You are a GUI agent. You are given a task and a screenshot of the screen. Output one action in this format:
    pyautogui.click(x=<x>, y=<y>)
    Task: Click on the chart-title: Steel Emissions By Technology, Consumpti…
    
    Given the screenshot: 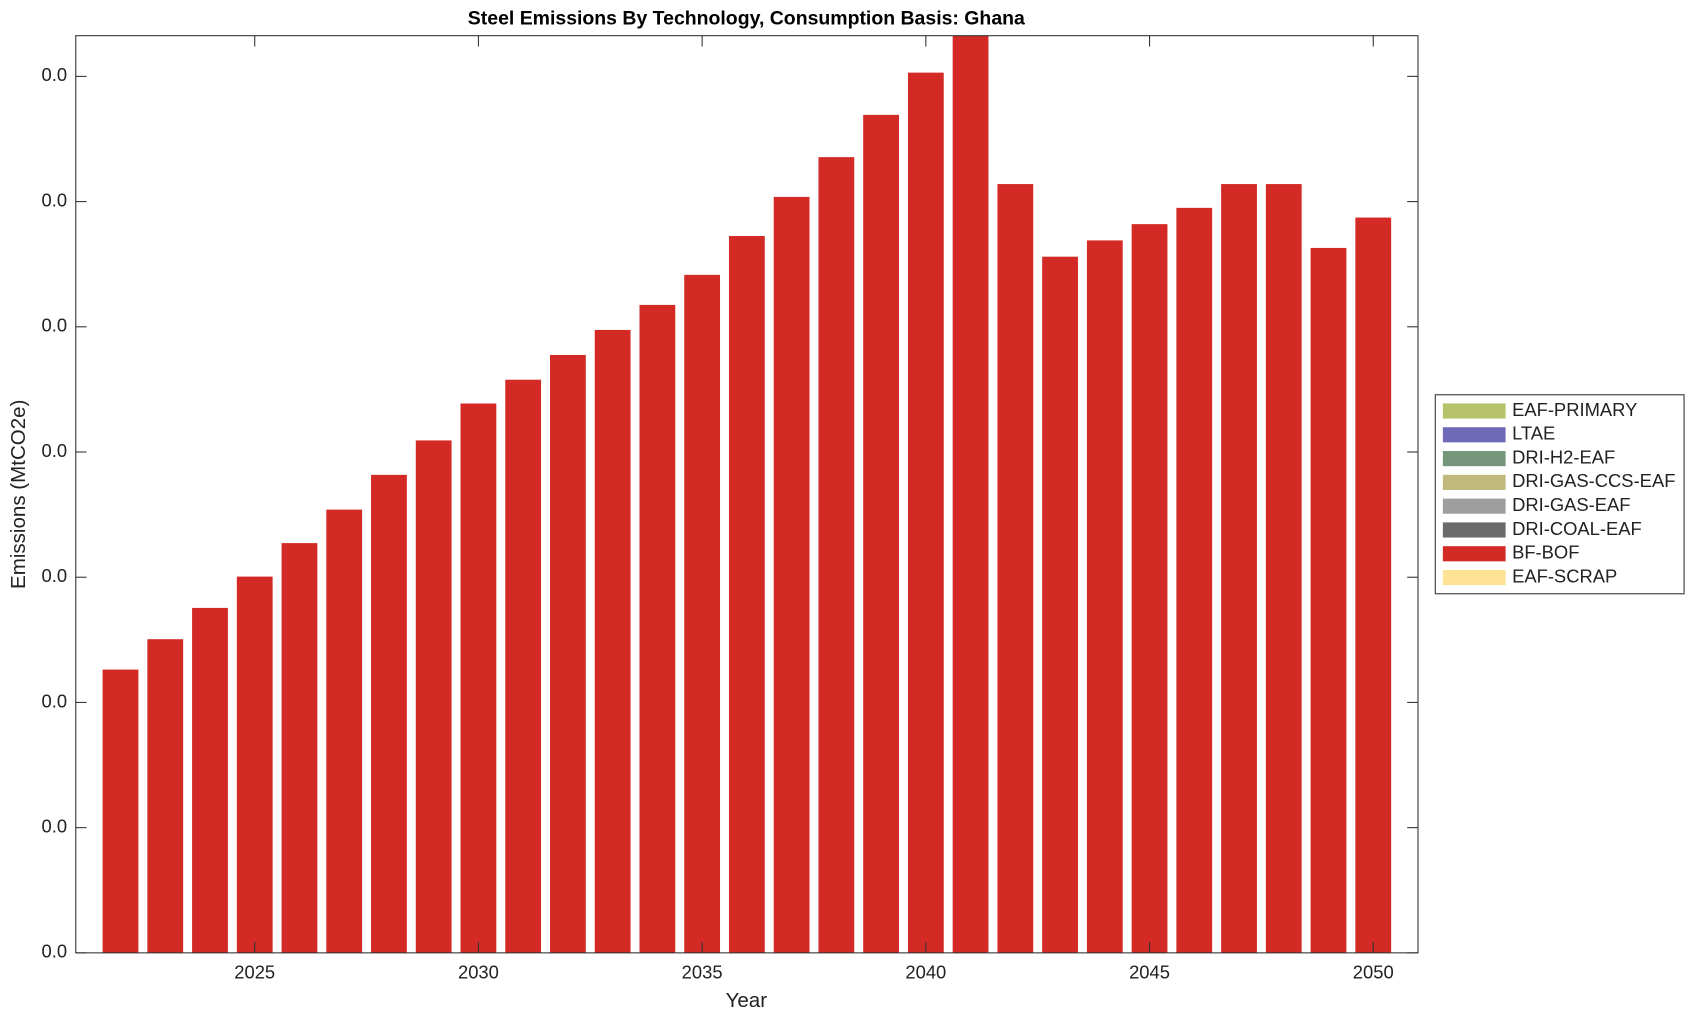 What is the action you would take?
    pyautogui.click(x=746, y=19)
    